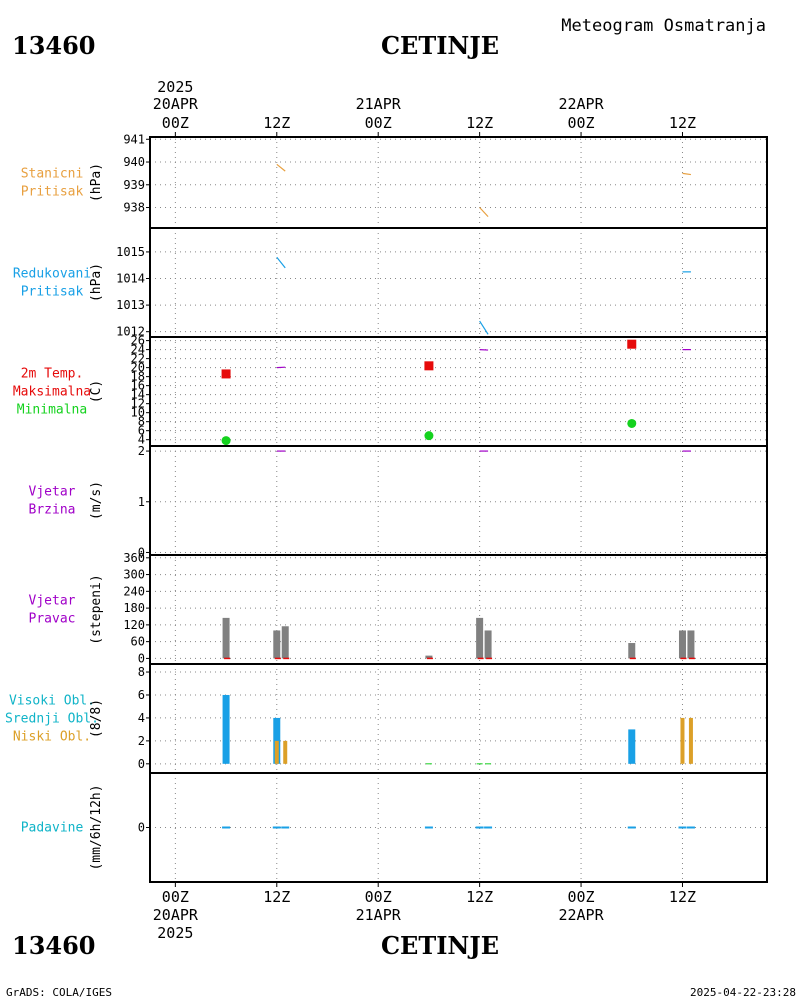  Describe the element at coordinates (52, 392) in the screenshot. I see `panel-label: Maksimalna` at that location.